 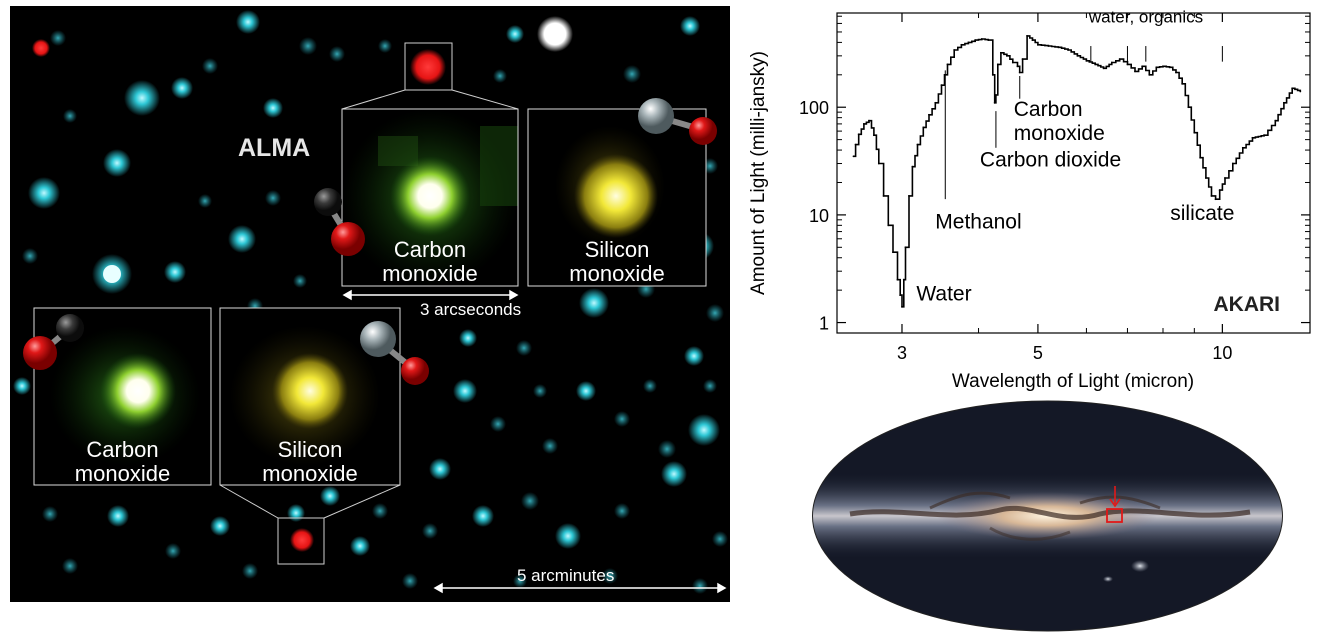 What do you see at coordinates (1145, 17) in the screenshot?
I see `annotation-water-organics: water, organics` at bounding box center [1145, 17].